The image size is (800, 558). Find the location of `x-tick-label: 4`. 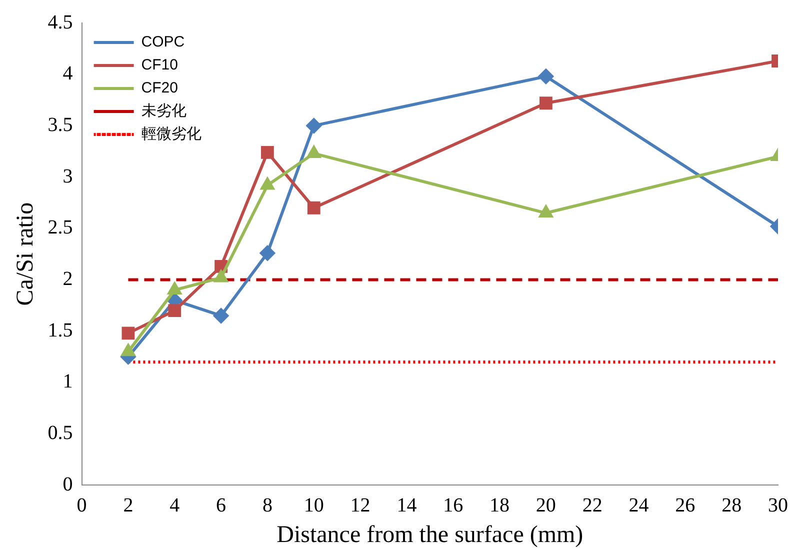

x-tick-label: 4 is located at coordinates (175, 505).